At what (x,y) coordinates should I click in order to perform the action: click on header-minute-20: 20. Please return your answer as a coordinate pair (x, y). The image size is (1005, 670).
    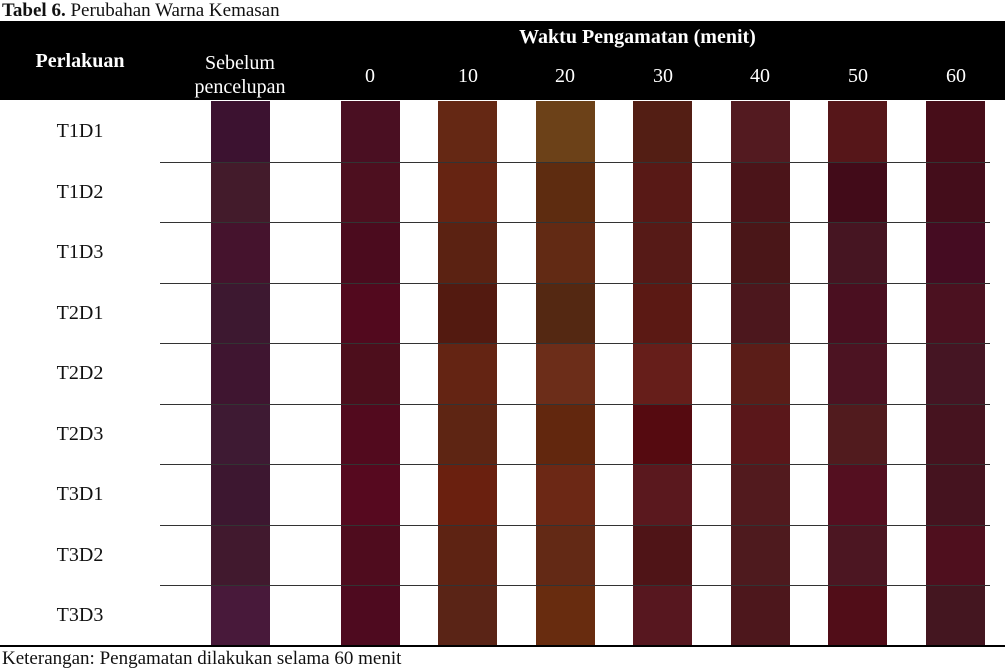
    Looking at the image, I should click on (565, 76).